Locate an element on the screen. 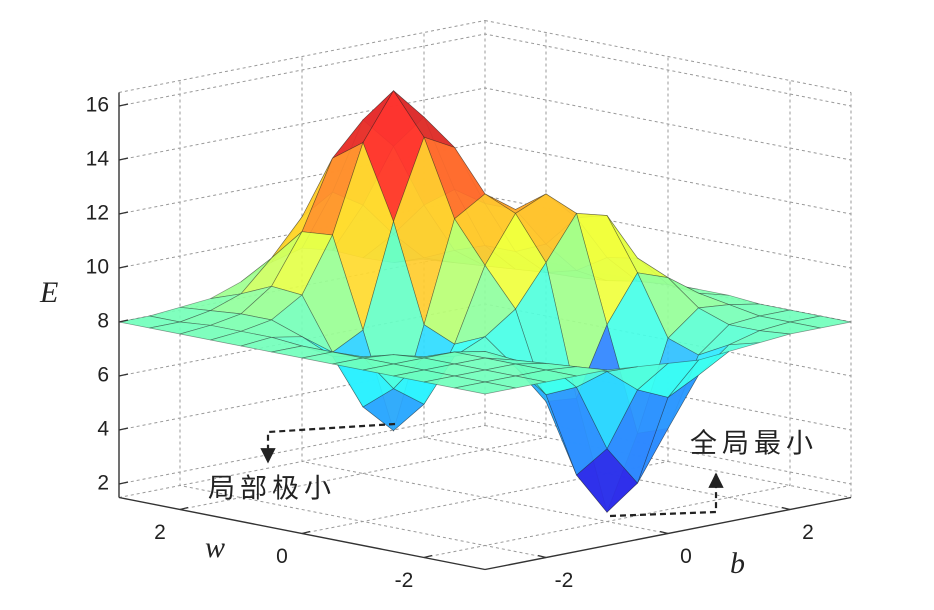  z-axis-label: E is located at coordinates (48, 292).